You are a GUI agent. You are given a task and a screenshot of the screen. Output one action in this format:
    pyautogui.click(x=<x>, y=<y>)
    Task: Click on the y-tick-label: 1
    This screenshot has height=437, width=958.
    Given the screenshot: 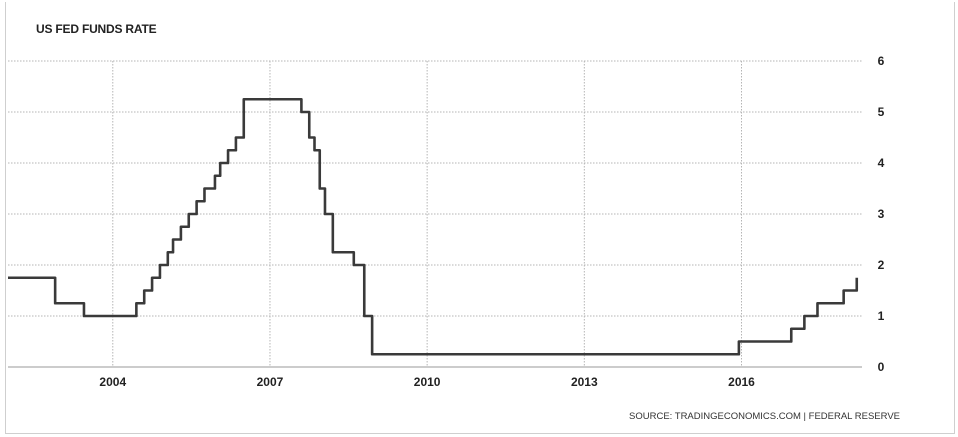 What is the action you would take?
    pyautogui.click(x=881, y=316)
    